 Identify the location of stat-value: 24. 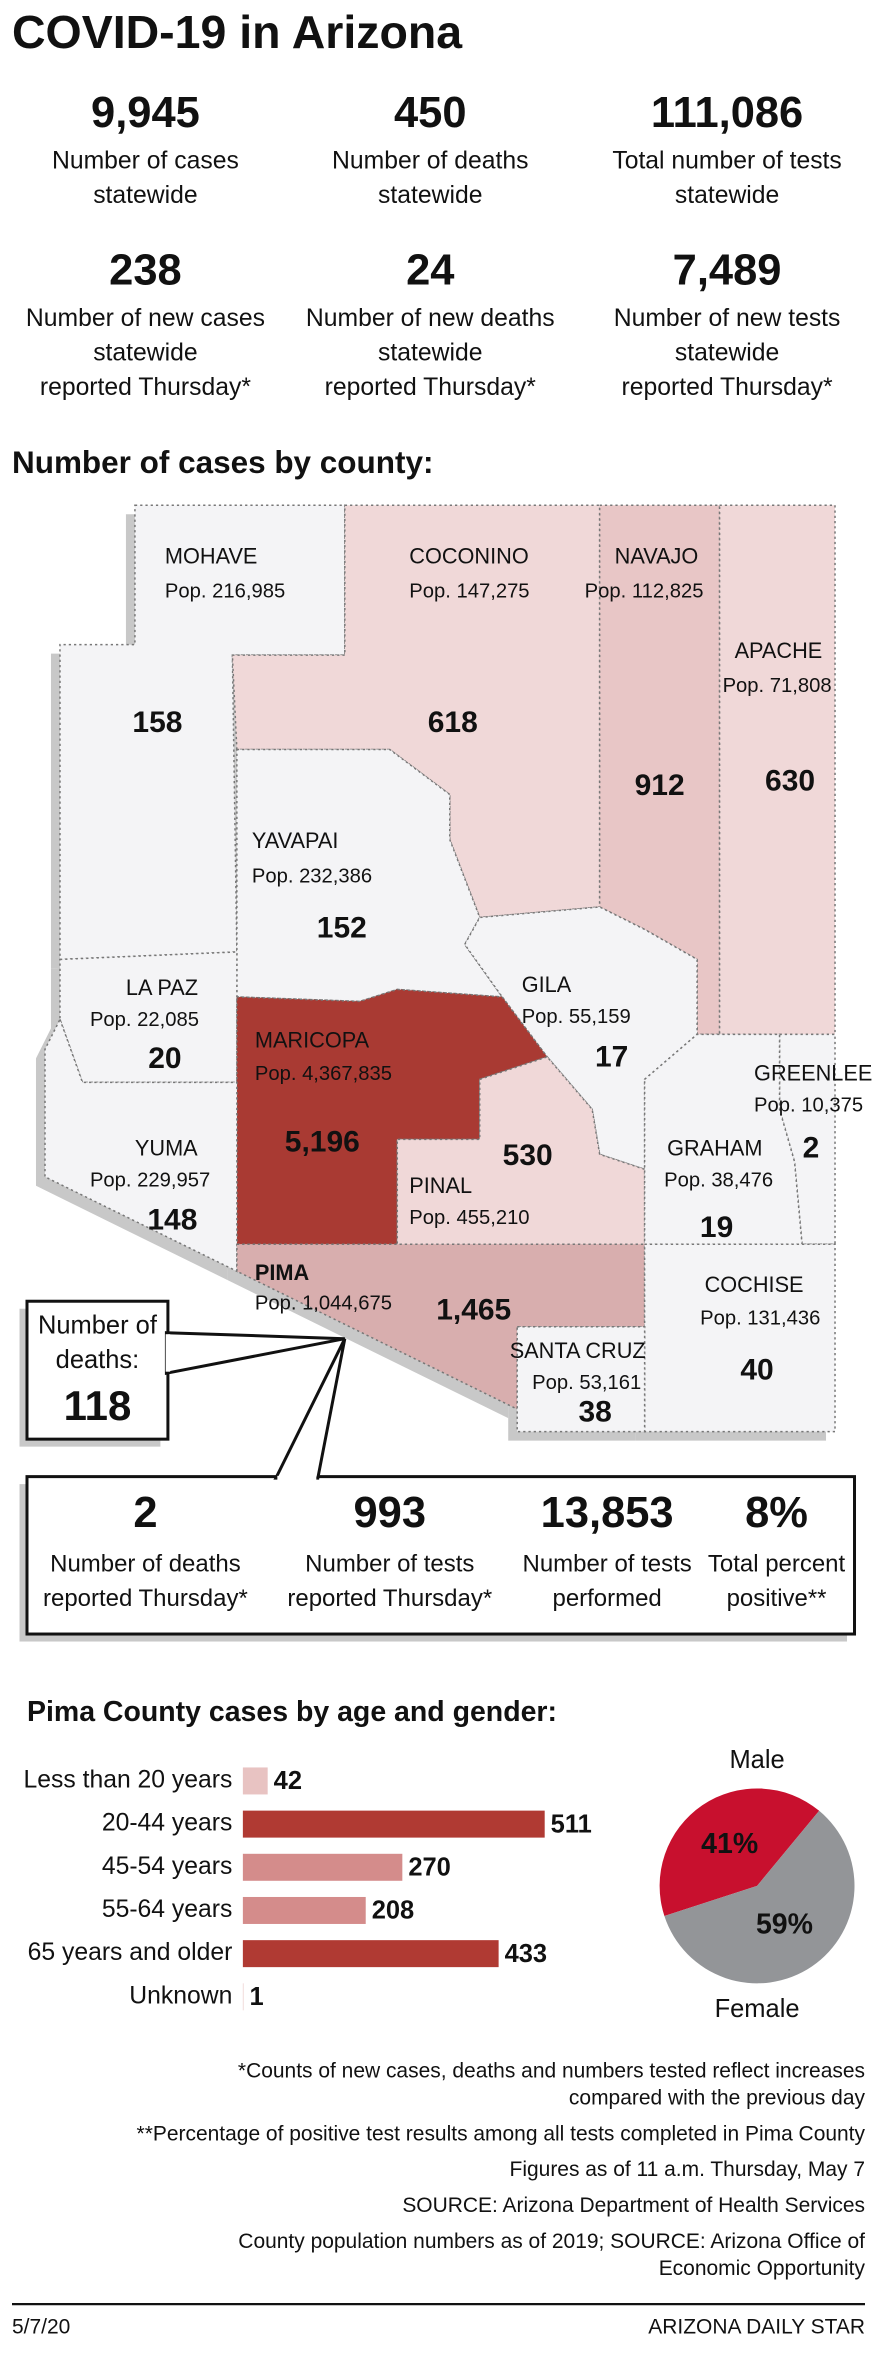
(430, 270).